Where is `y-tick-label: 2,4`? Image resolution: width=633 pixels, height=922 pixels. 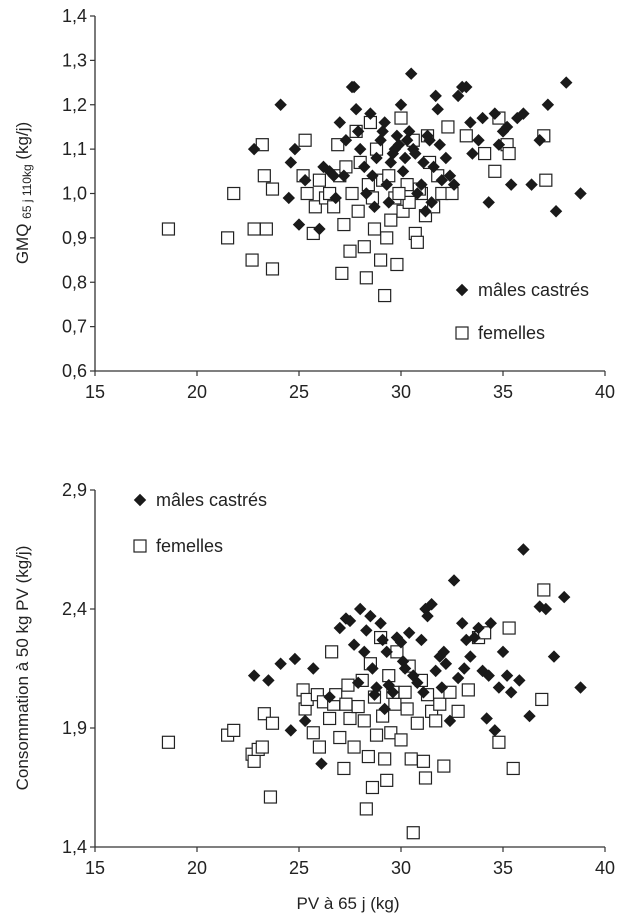 y-tick-label: 2,4 is located at coordinates (74, 609).